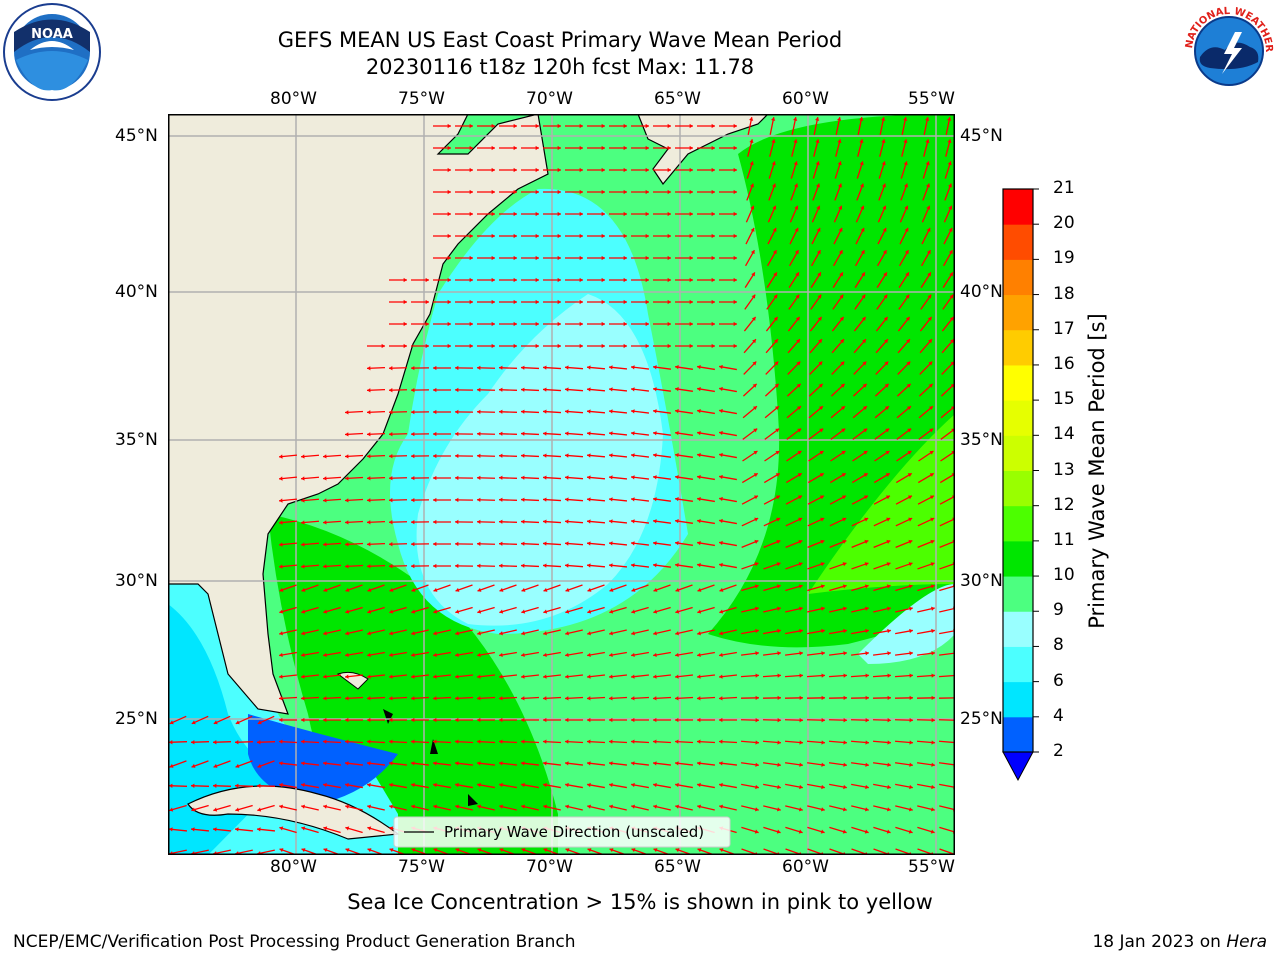 This screenshot has height=960, width=1280. What do you see at coordinates (434, 746) in the screenshot?
I see `bahamas-island` at bounding box center [434, 746].